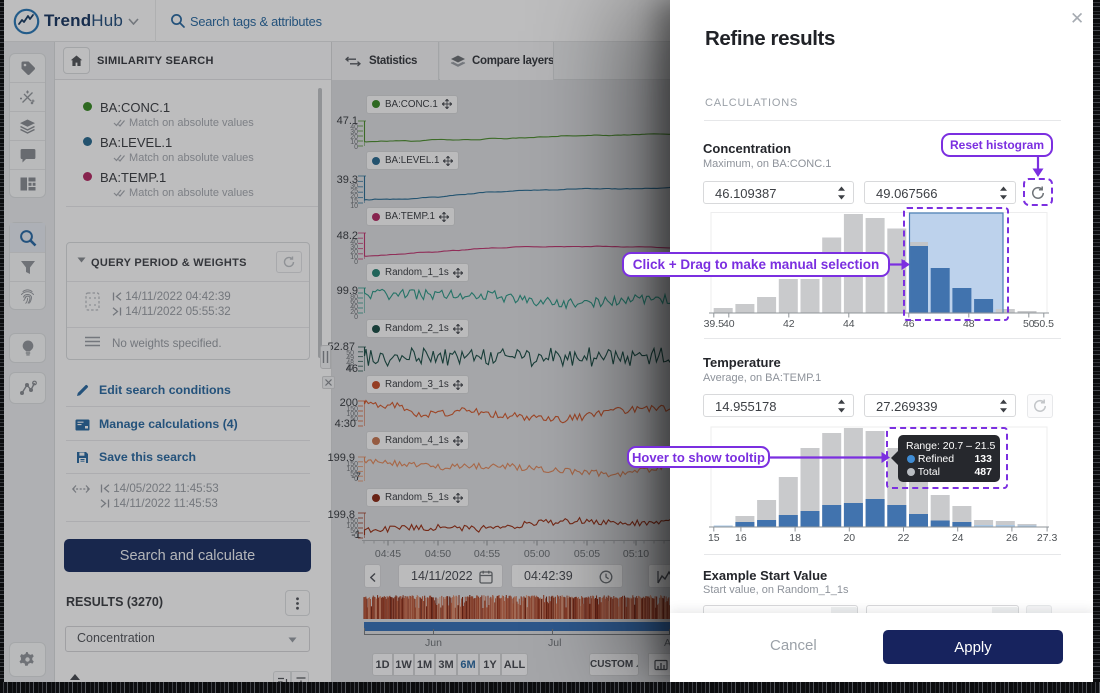 This screenshot has height=693, width=1100. What do you see at coordinates (969, 324) in the screenshot?
I see `svg-text: 48` at bounding box center [969, 324].